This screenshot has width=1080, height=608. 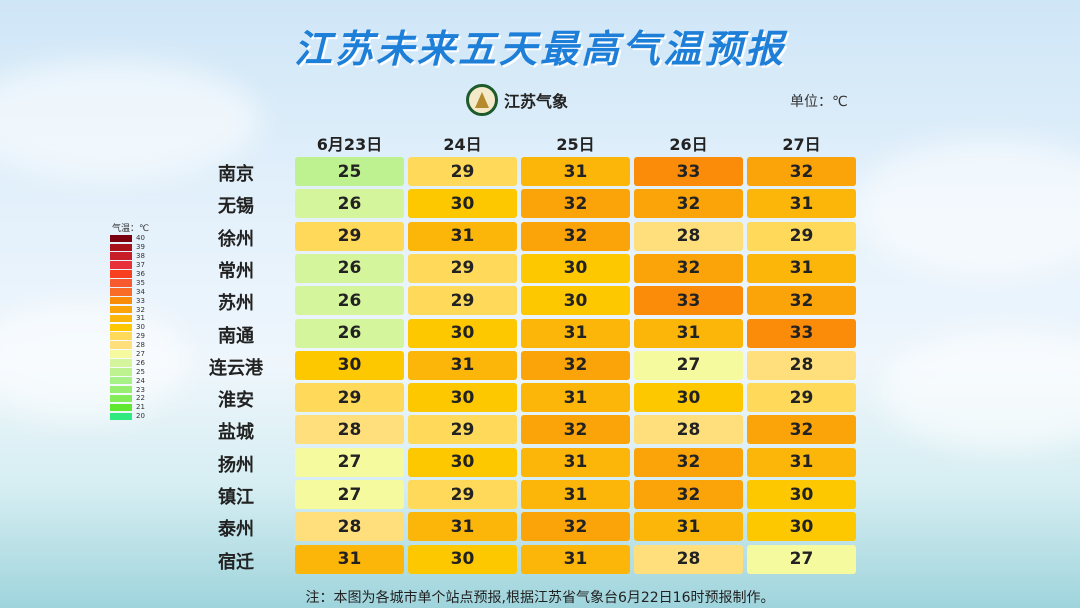 I want to click on column-header: 27日, so click(x=801, y=144).